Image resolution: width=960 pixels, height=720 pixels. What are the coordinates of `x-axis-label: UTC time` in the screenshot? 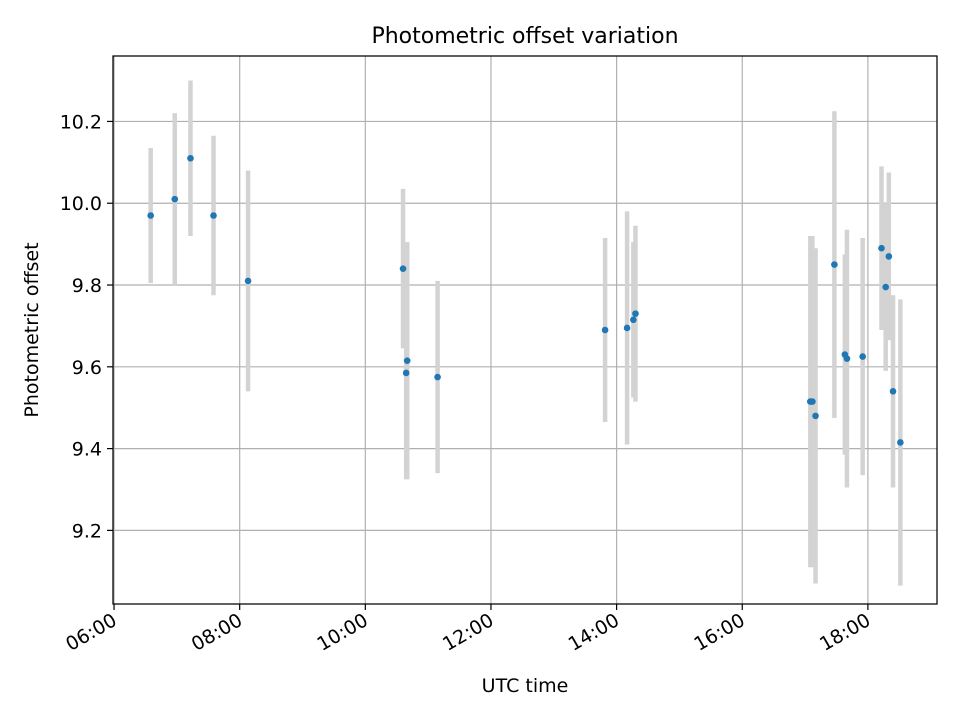 It's located at (525, 686).